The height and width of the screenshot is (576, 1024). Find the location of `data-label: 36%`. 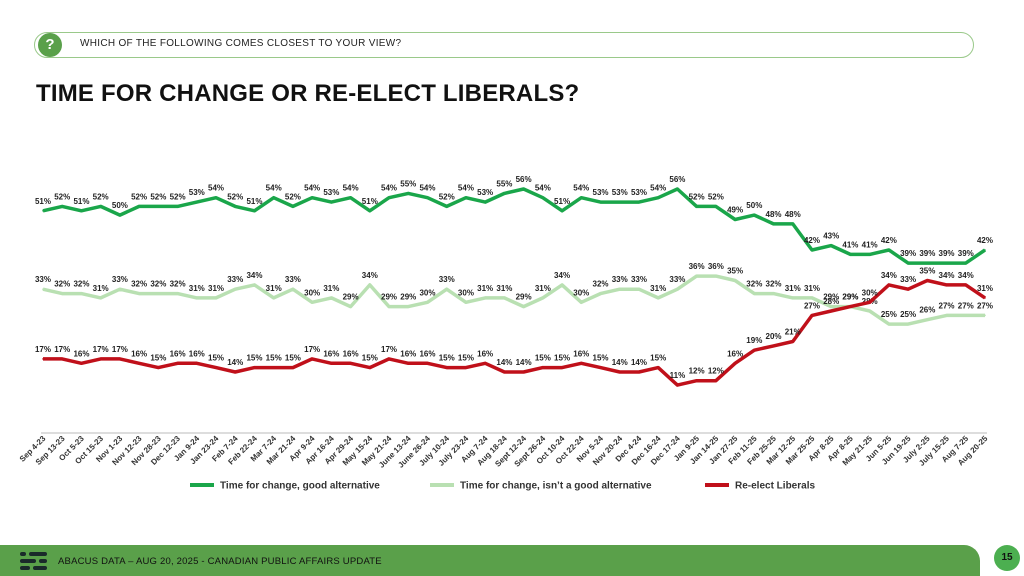

data-label: 36% is located at coordinates (697, 266).